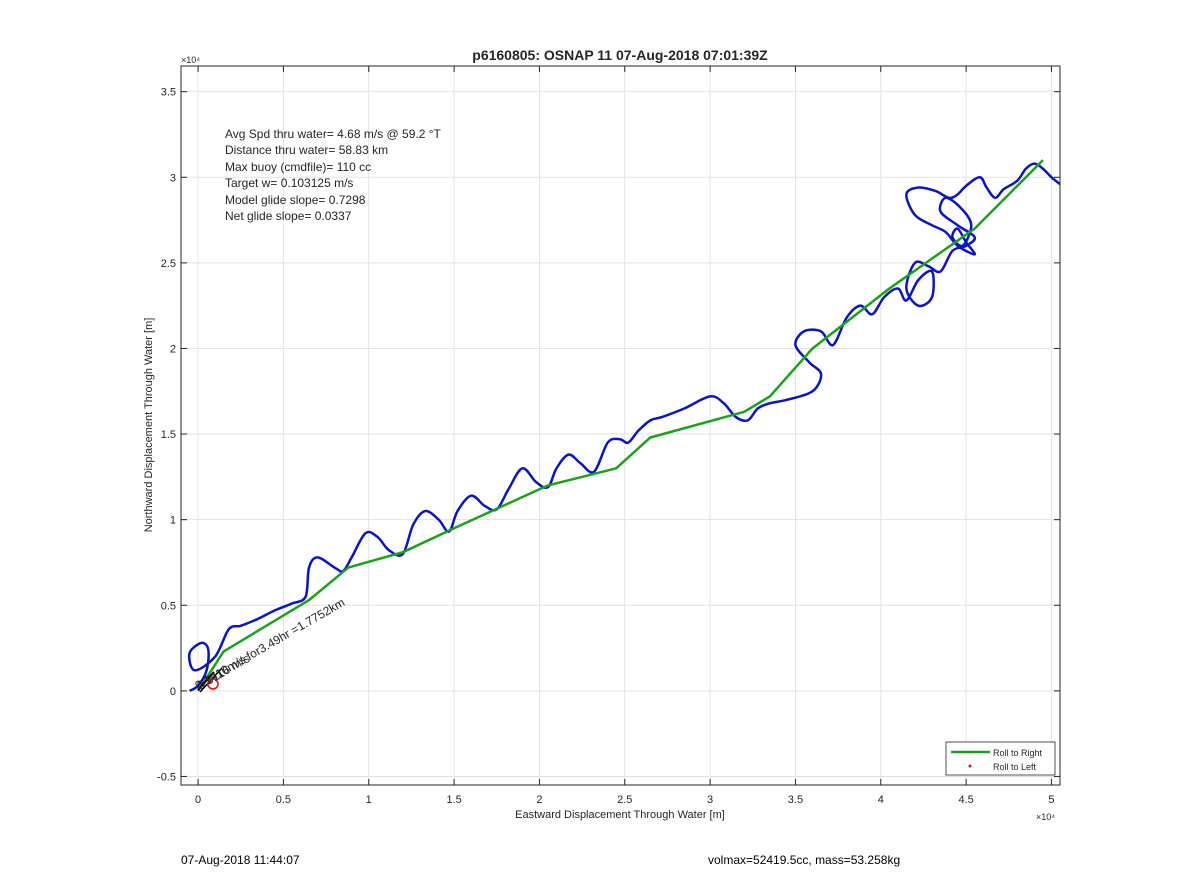  Describe the element at coordinates (166, 777) in the screenshot. I see `y-tick-label: -0.5` at that location.